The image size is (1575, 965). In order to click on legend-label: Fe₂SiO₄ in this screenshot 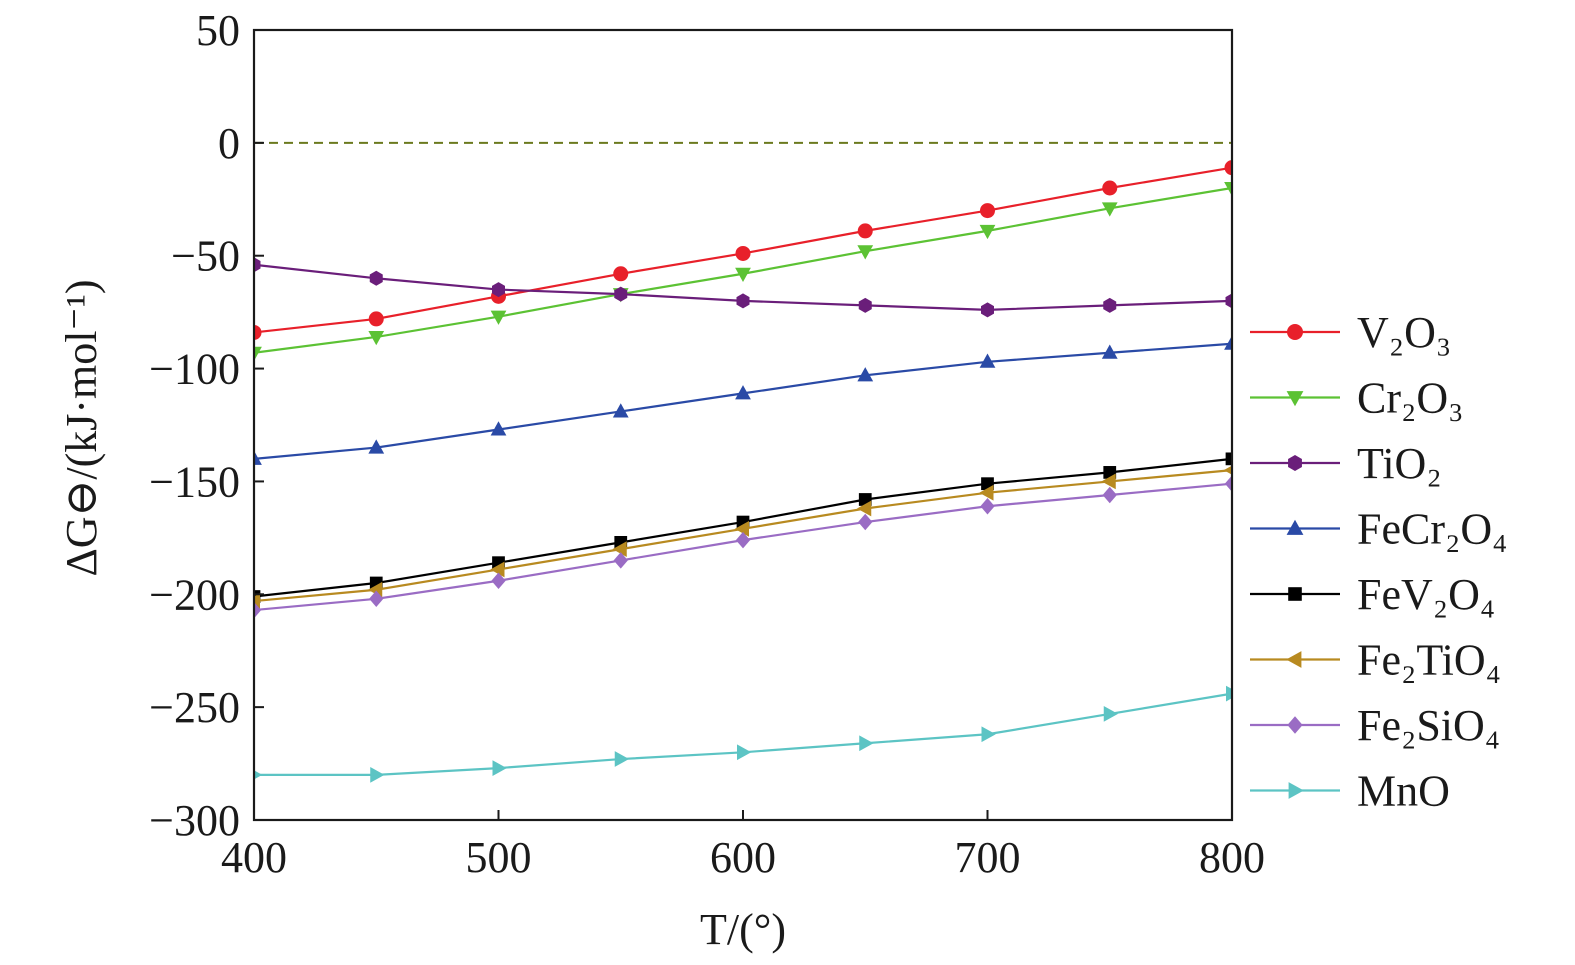, I will do `click(1428, 725)`.